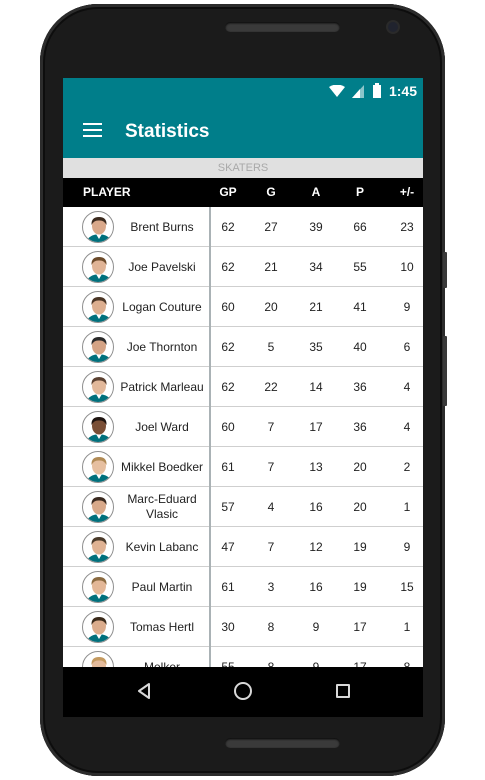  I want to click on power-button, so click(445, 371).